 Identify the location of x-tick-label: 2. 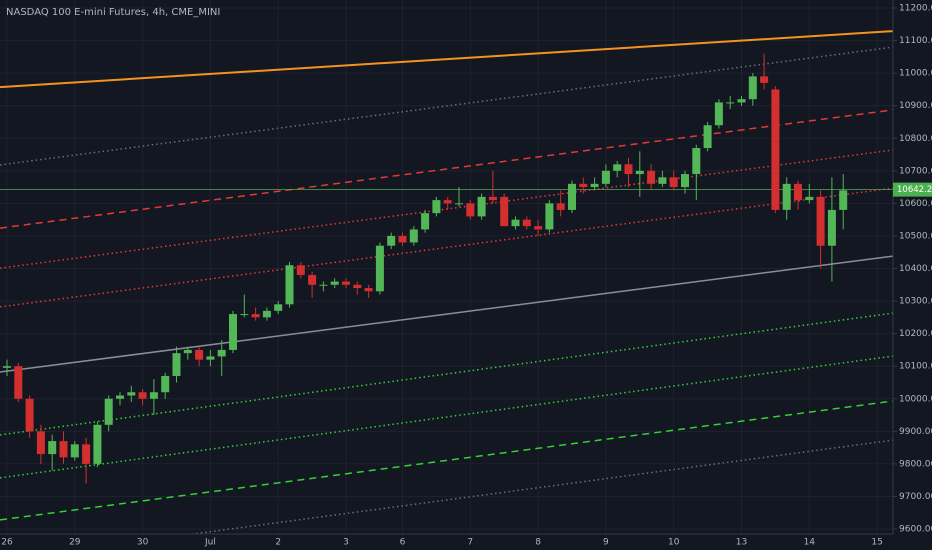
(278, 543).